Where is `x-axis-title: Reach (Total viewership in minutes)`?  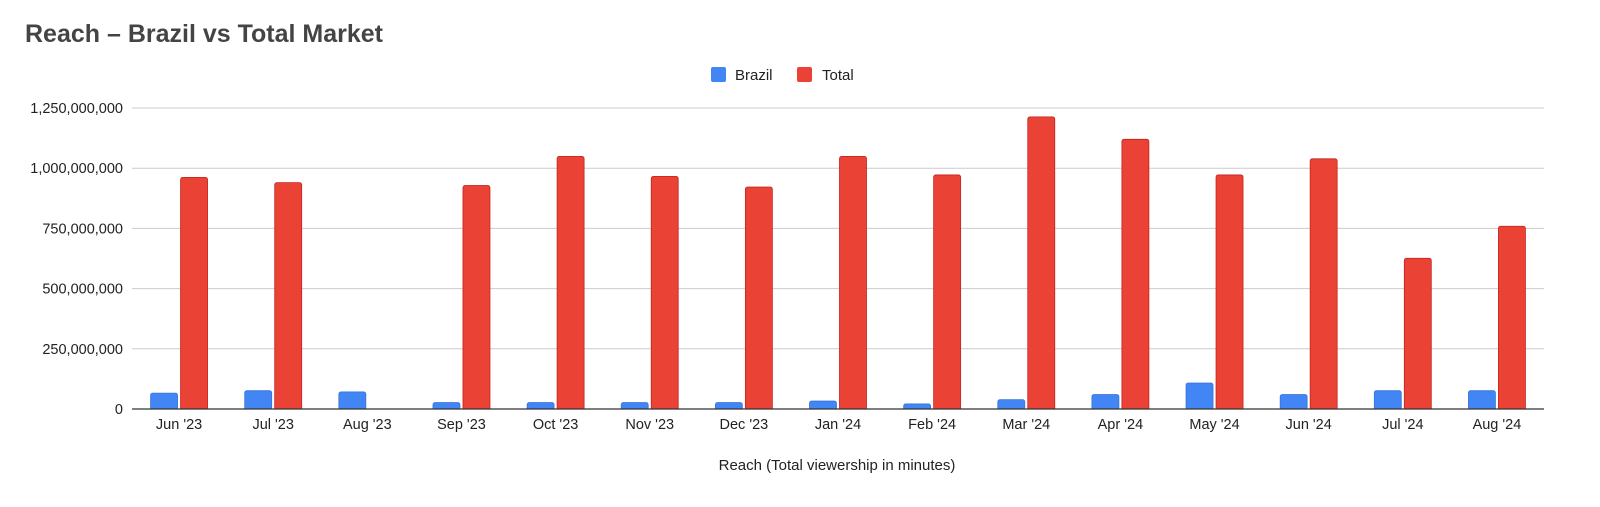
x-axis-title: Reach (Total viewership in minutes) is located at coordinates (837, 465).